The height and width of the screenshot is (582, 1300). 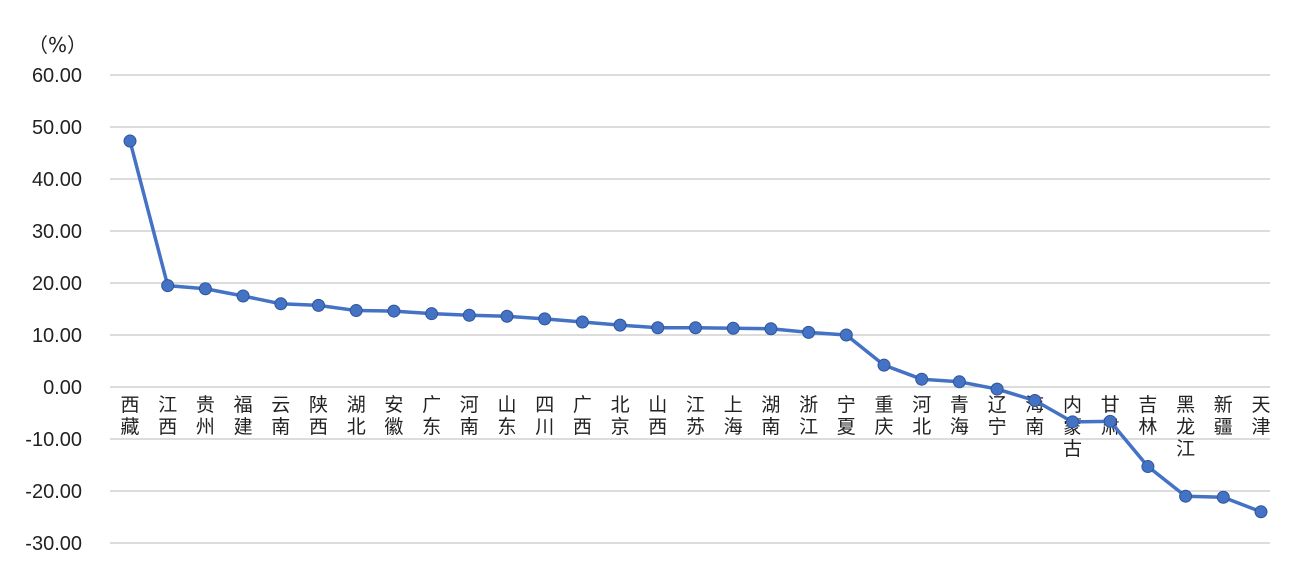 What do you see at coordinates (53, 440) in the screenshot?
I see `y-tick-label: -10.00` at bounding box center [53, 440].